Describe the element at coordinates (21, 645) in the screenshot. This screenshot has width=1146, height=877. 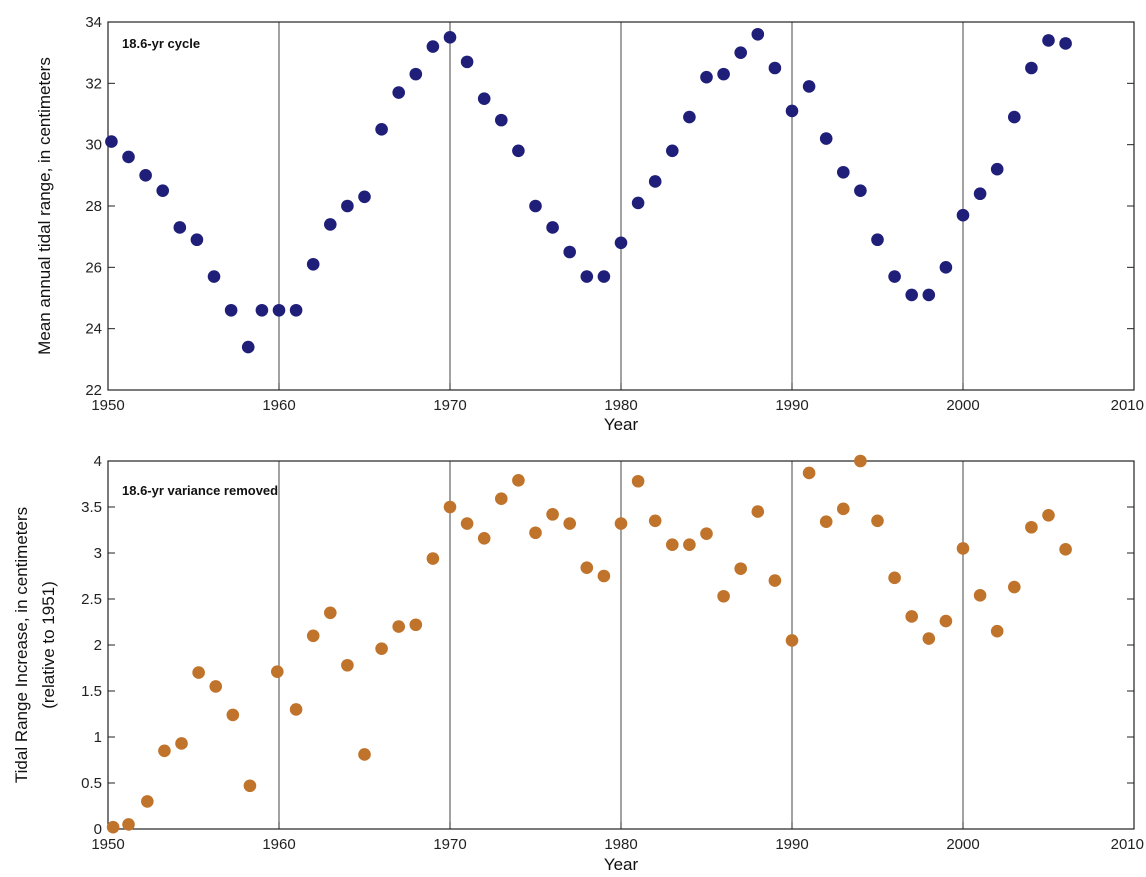
I see `chart2-y-axis-title: Tidal Range Increase, in centimeters` at that location.